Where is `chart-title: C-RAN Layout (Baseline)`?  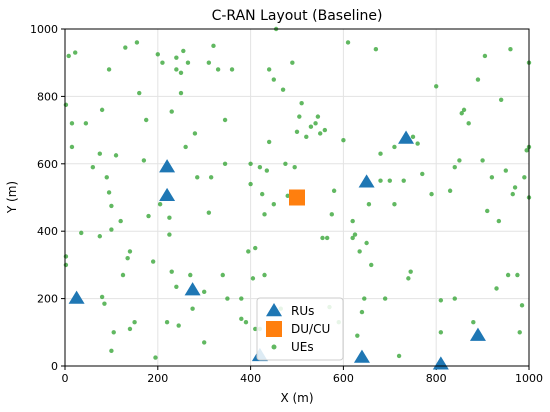 chart-title: C-RAN Layout (Baseline) is located at coordinates (297, 16).